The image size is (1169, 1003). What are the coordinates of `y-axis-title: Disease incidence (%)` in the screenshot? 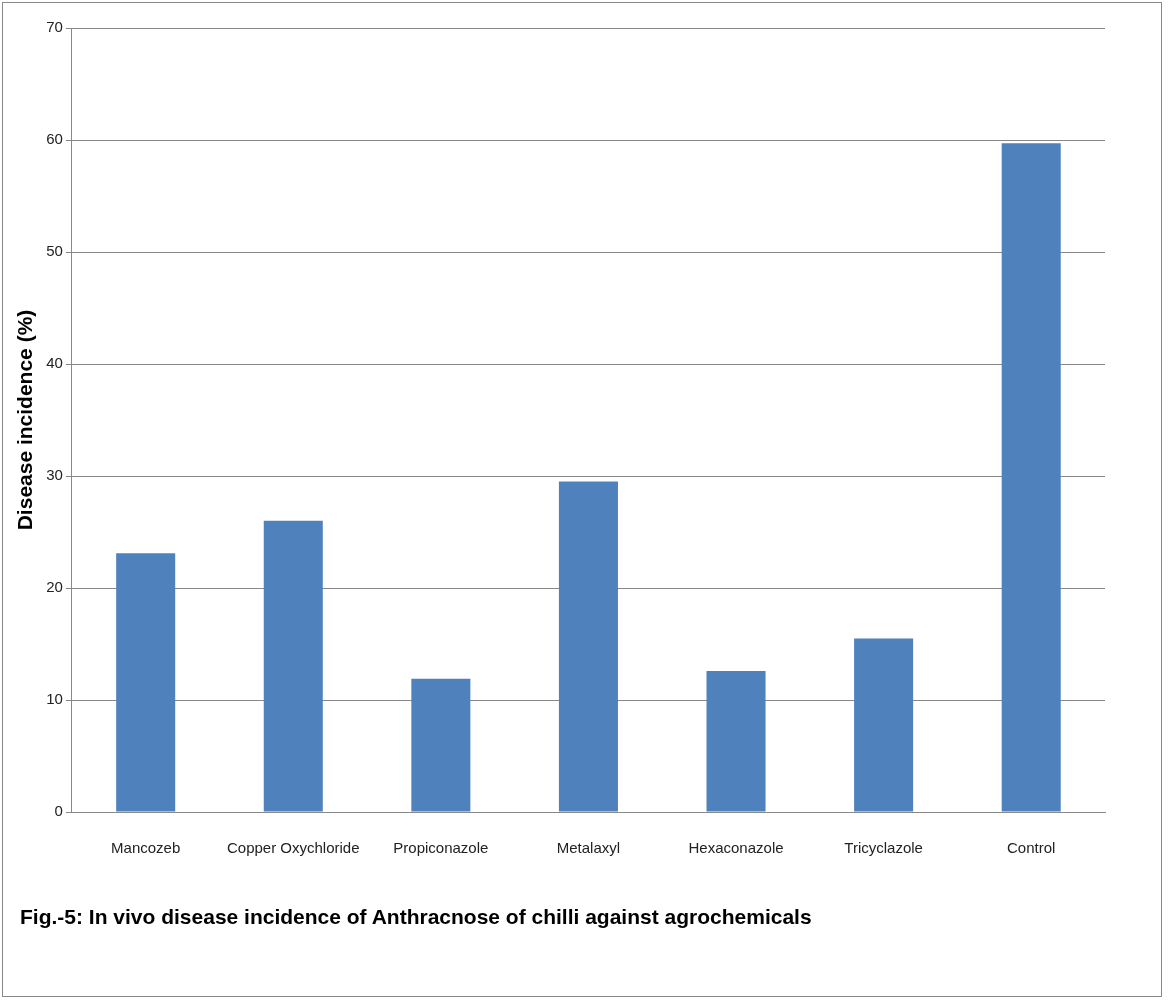 It's located at (25, 420).